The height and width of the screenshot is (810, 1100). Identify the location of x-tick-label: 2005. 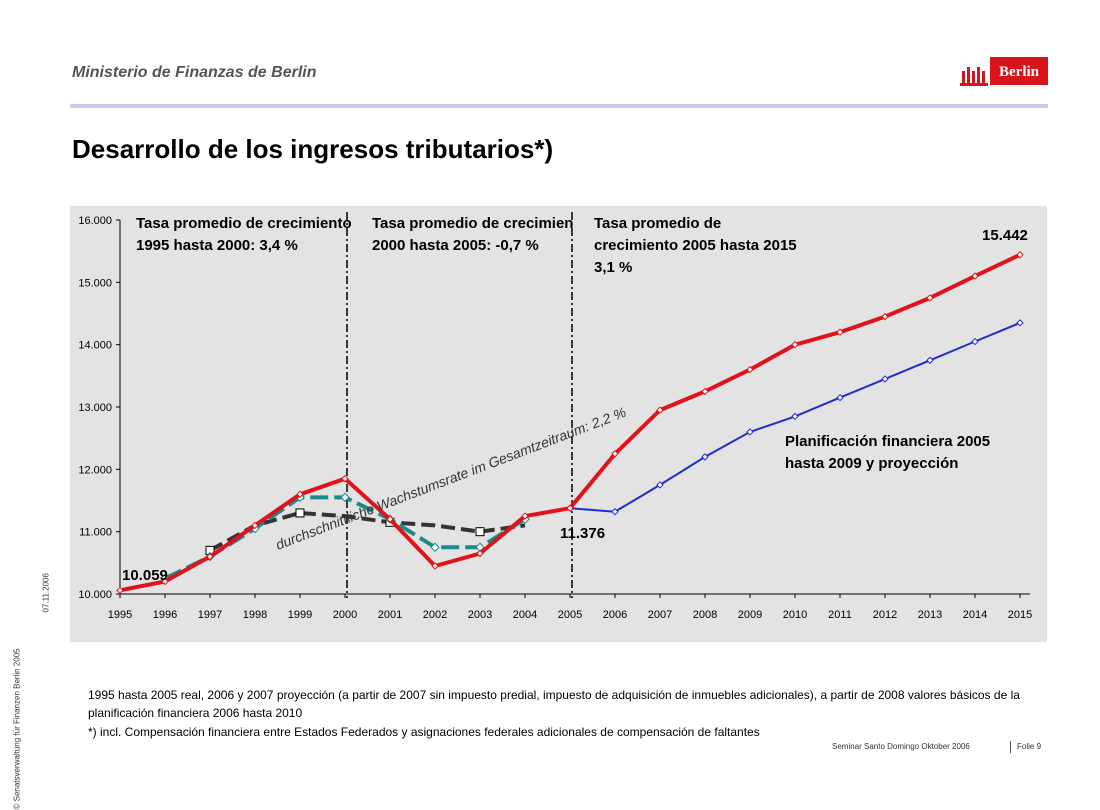
(570, 615).